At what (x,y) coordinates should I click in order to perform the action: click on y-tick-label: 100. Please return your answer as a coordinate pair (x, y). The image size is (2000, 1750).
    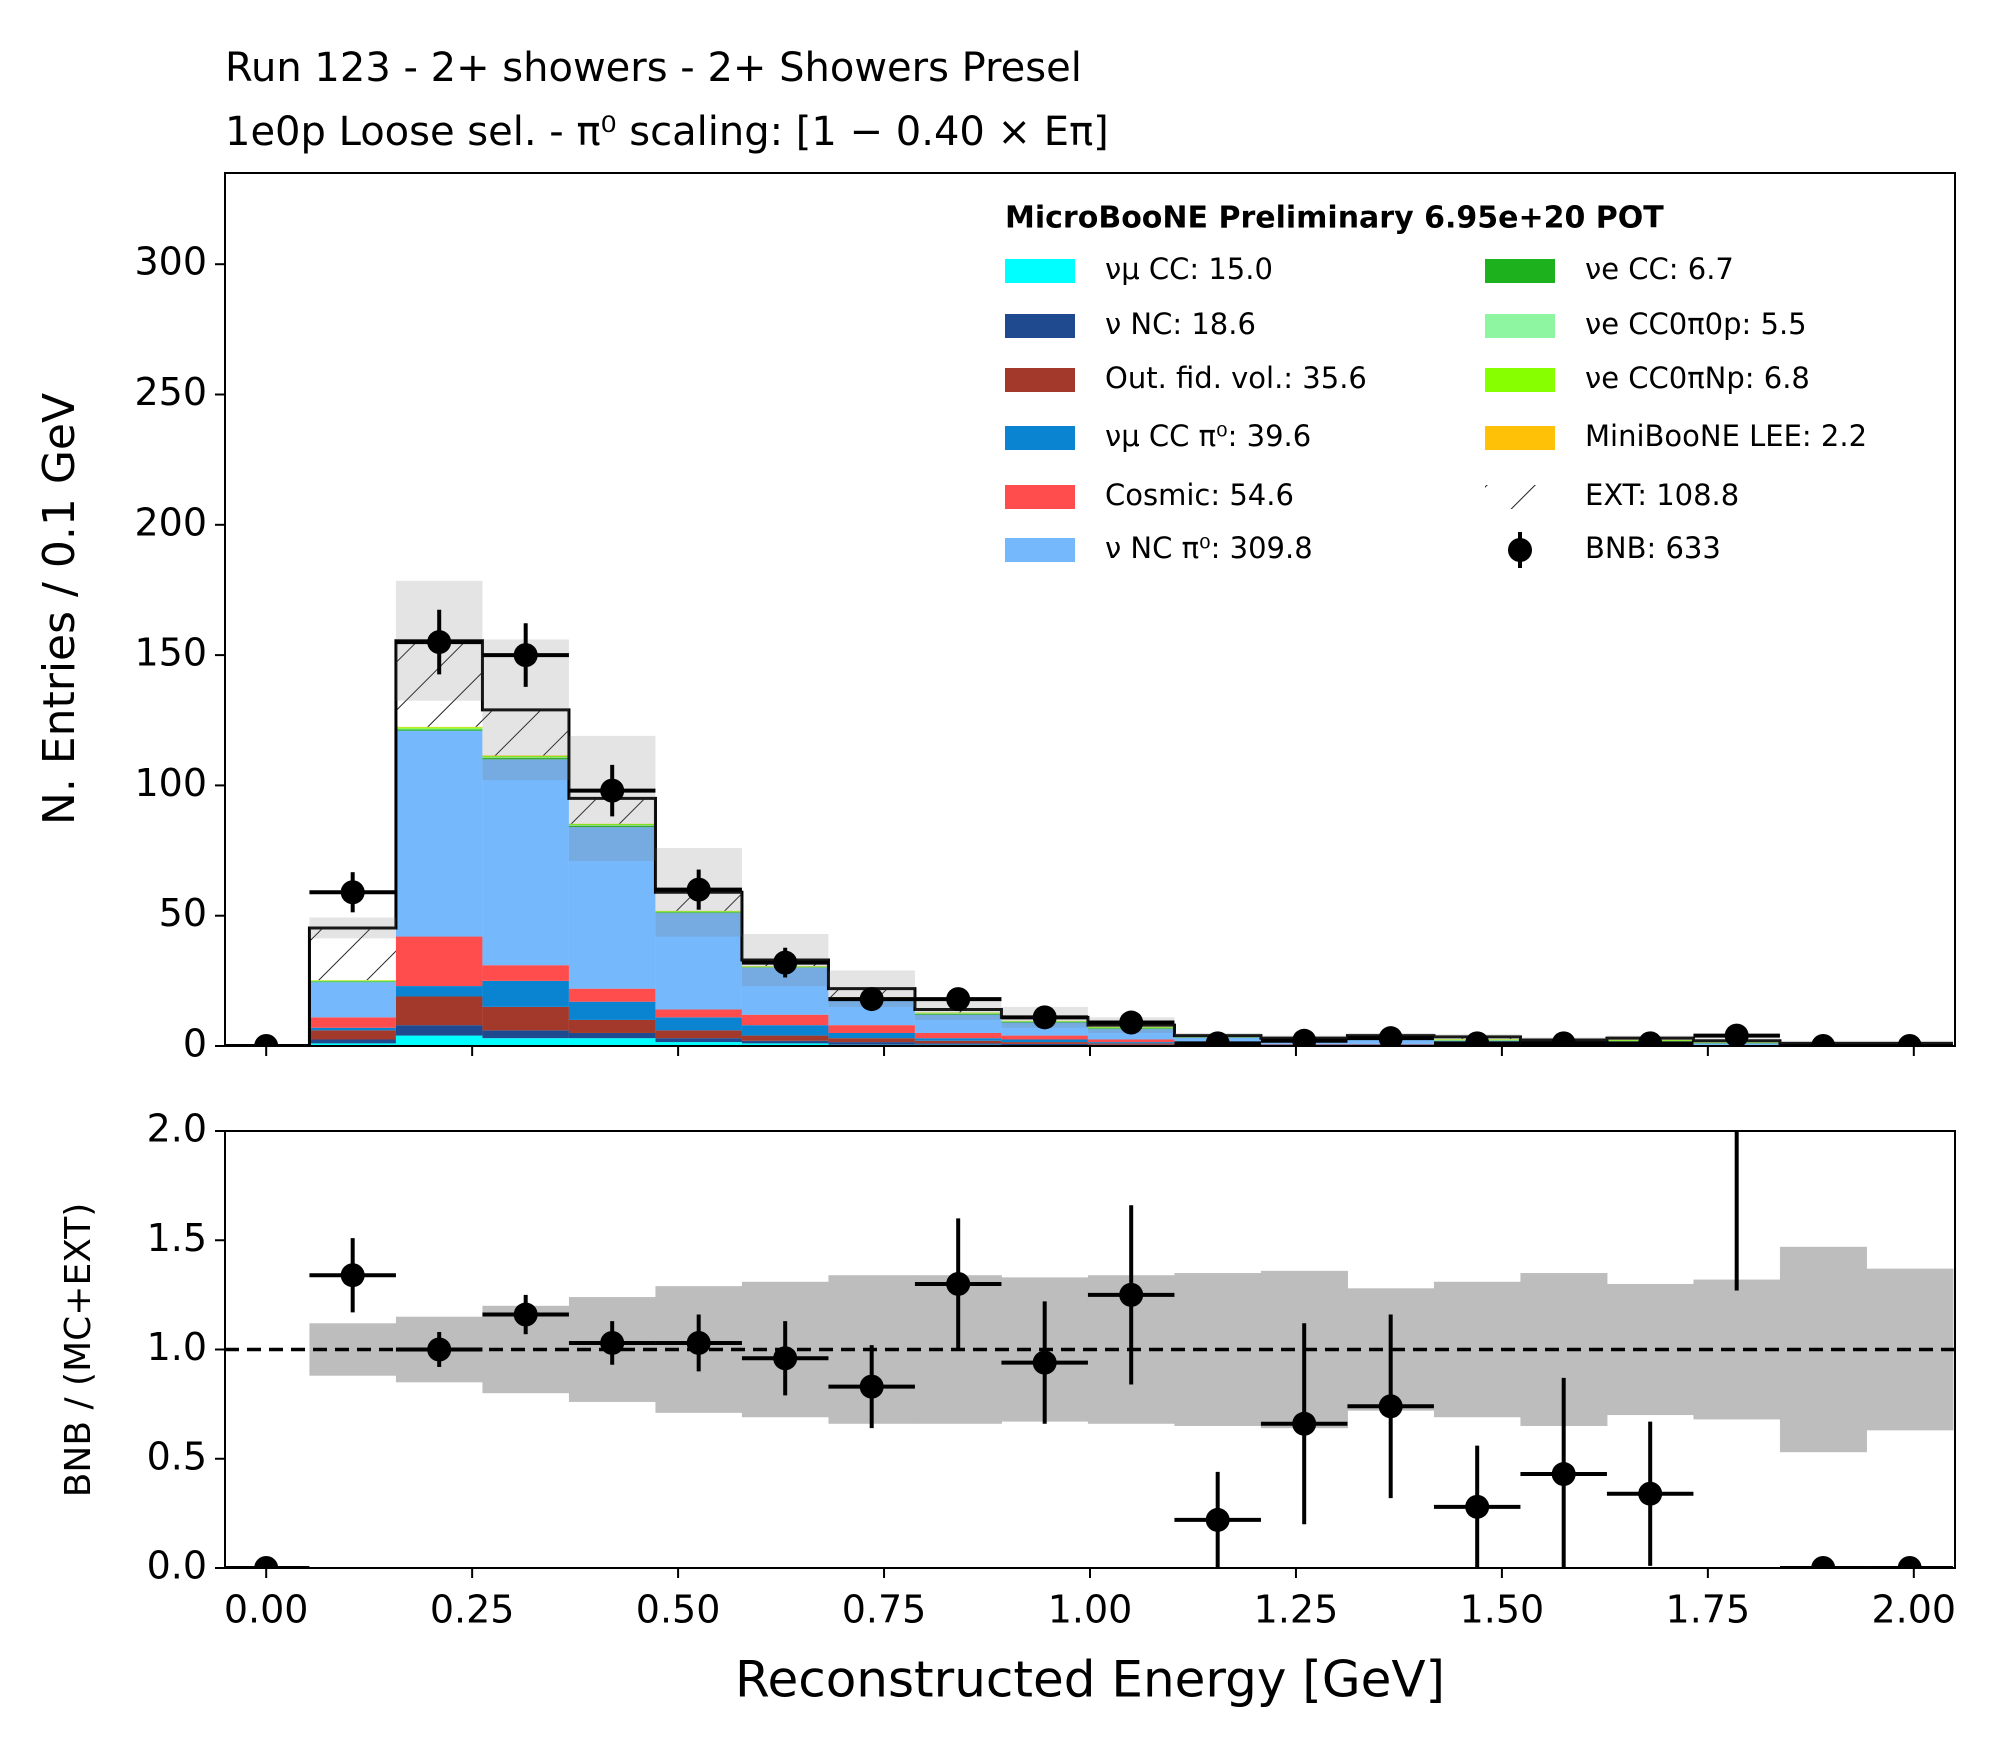
    Looking at the image, I should click on (170, 783).